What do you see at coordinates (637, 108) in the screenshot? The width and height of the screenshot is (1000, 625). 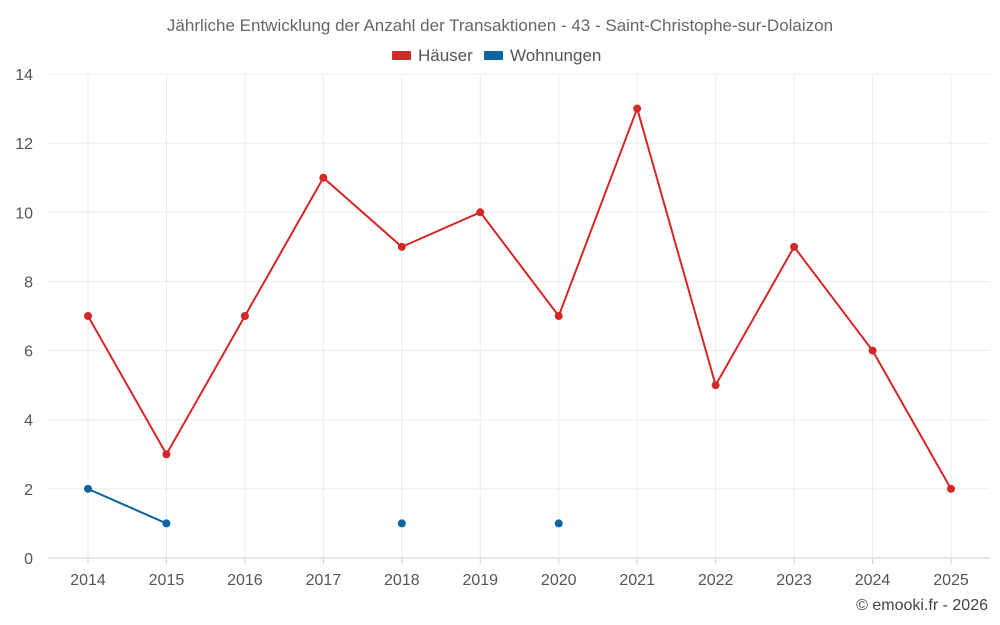 I see `data-point-haeuser-2021` at bounding box center [637, 108].